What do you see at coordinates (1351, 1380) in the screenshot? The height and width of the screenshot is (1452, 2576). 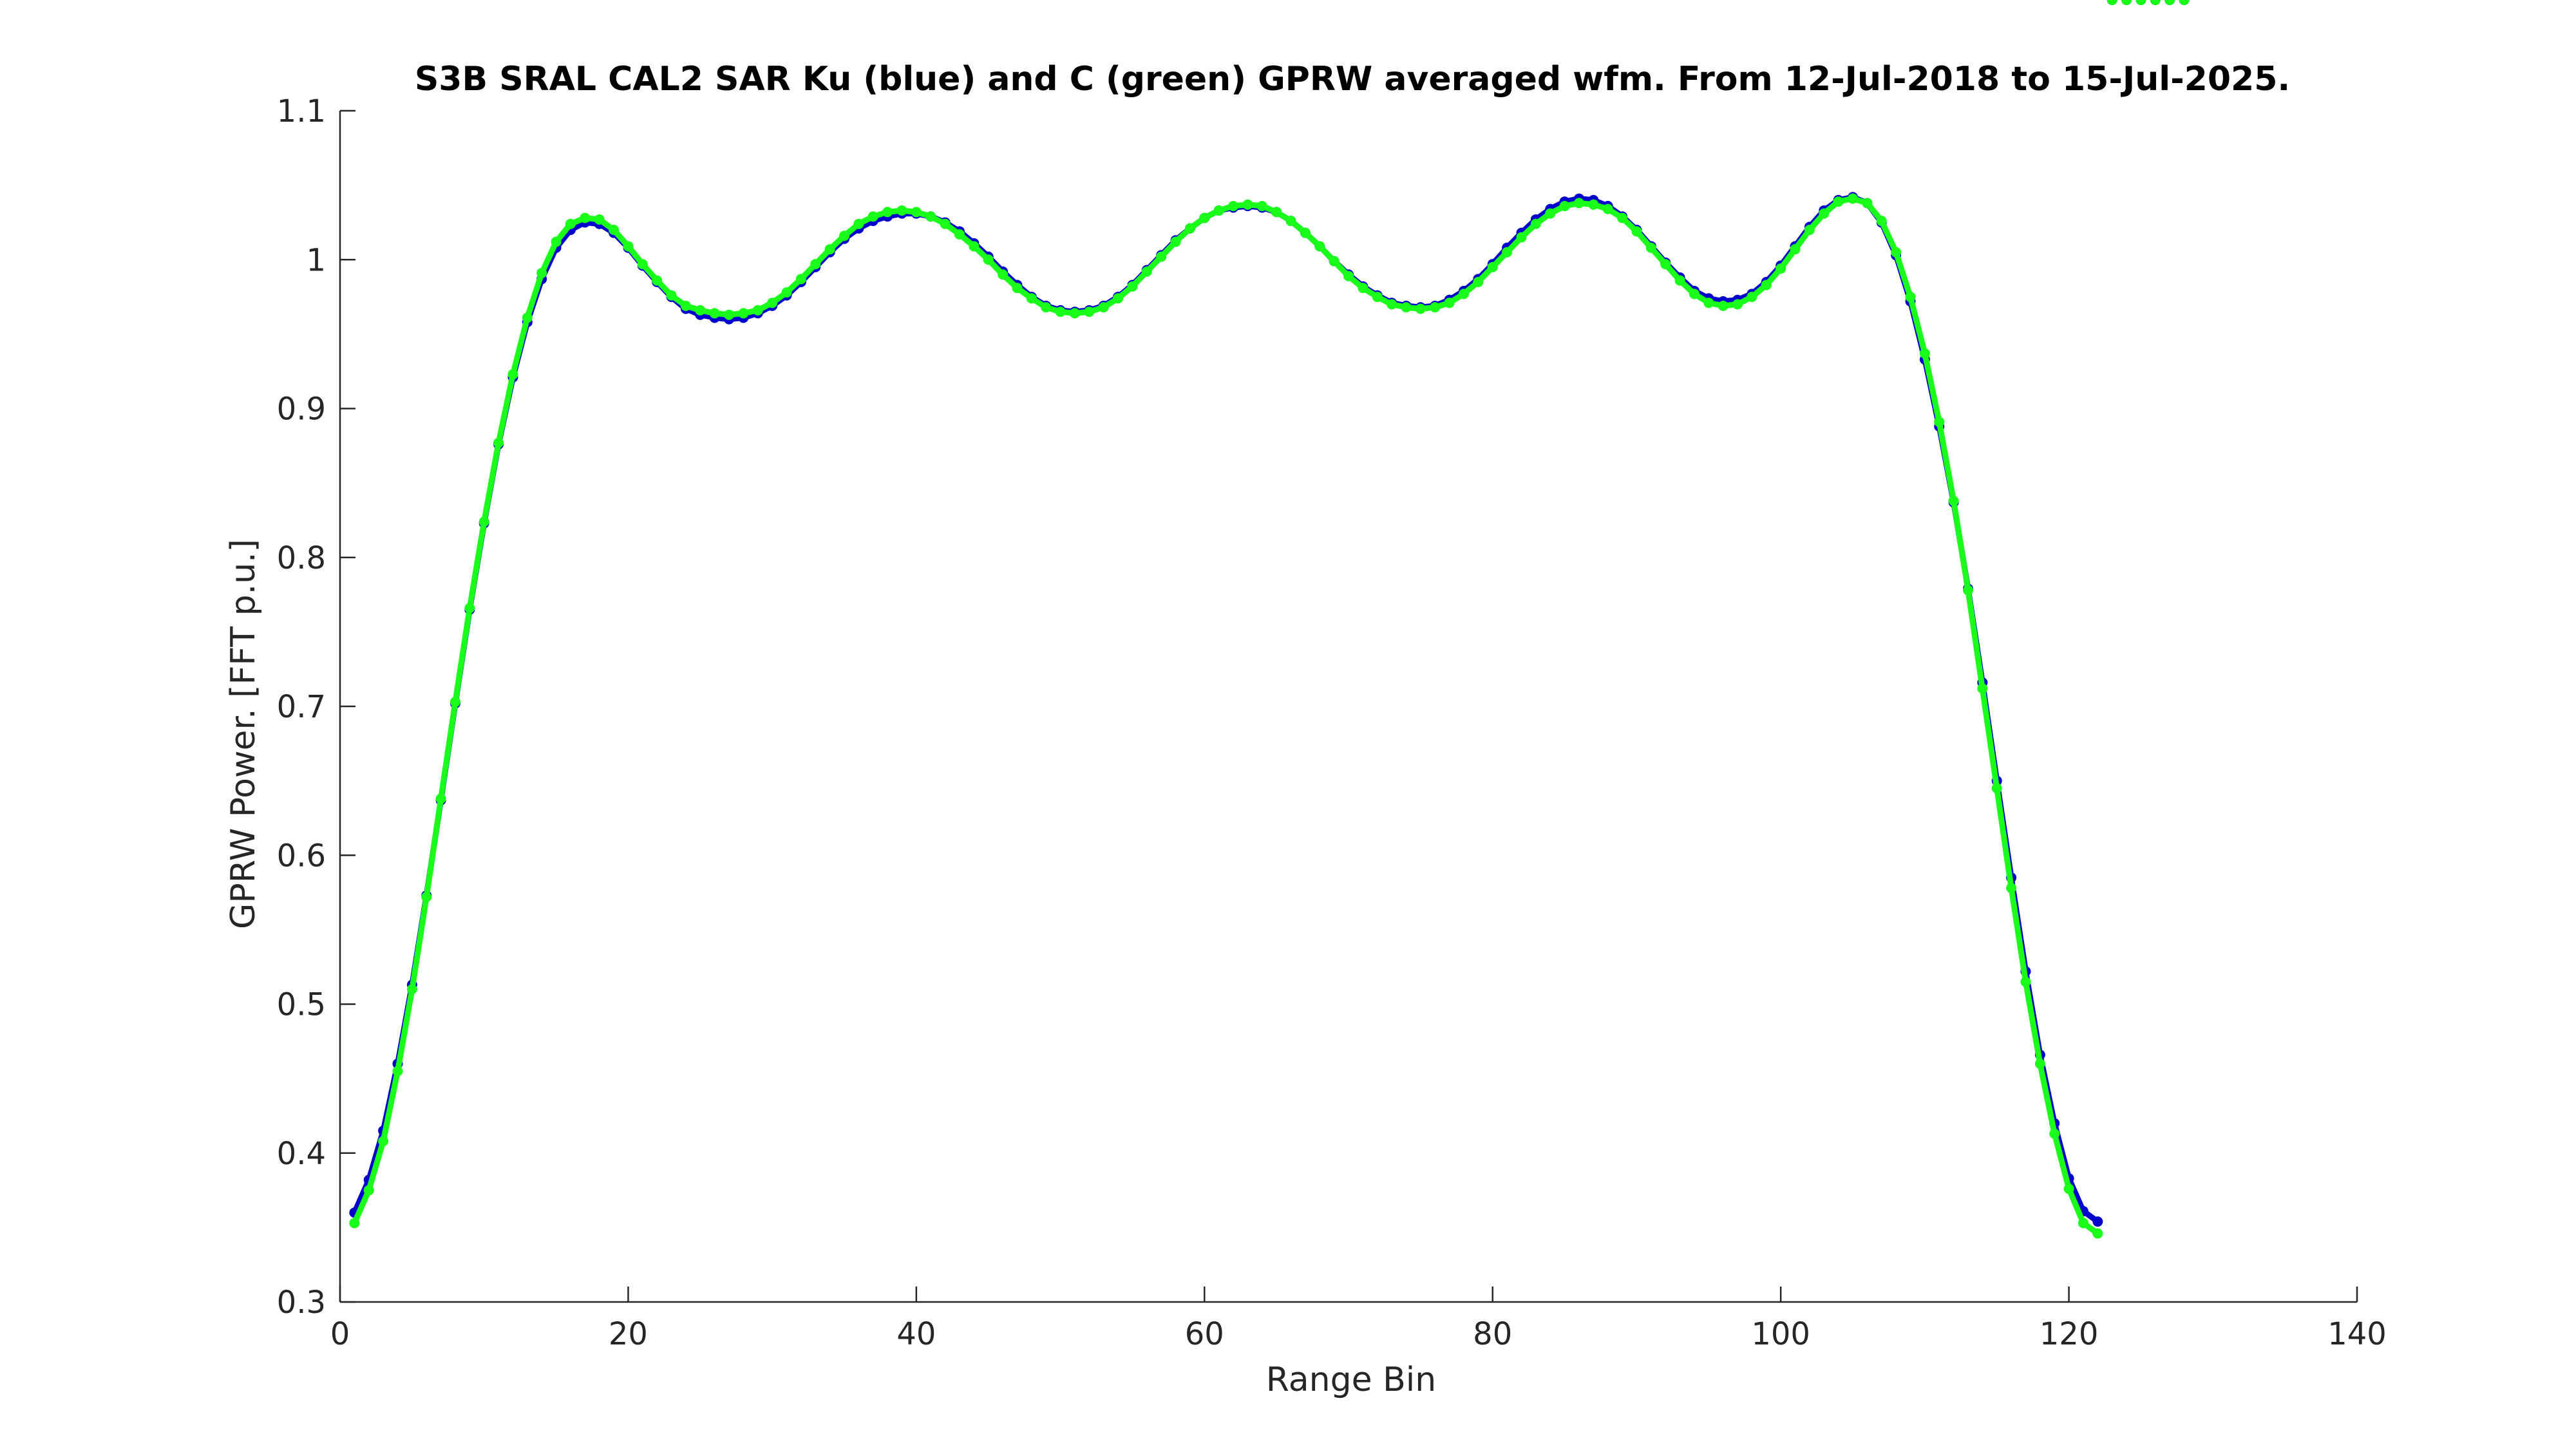 I see `x-axis-label: Range Bin` at bounding box center [1351, 1380].